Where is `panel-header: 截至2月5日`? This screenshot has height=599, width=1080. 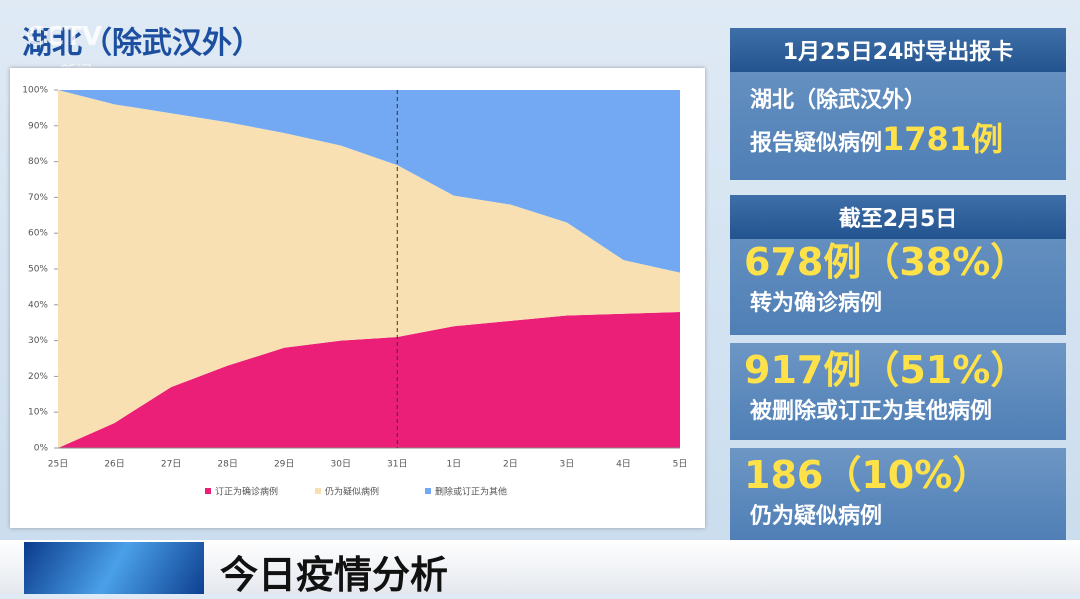 panel-header: 截至2月5日 is located at coordinates (898, 217).